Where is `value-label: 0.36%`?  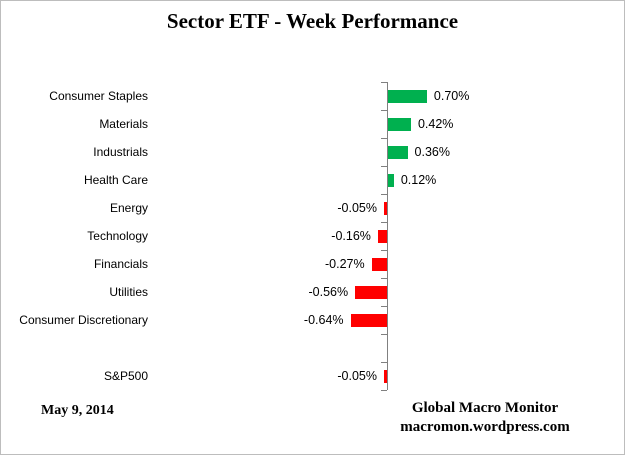
value-label: 0.36% is located at coordinates (432, 152).